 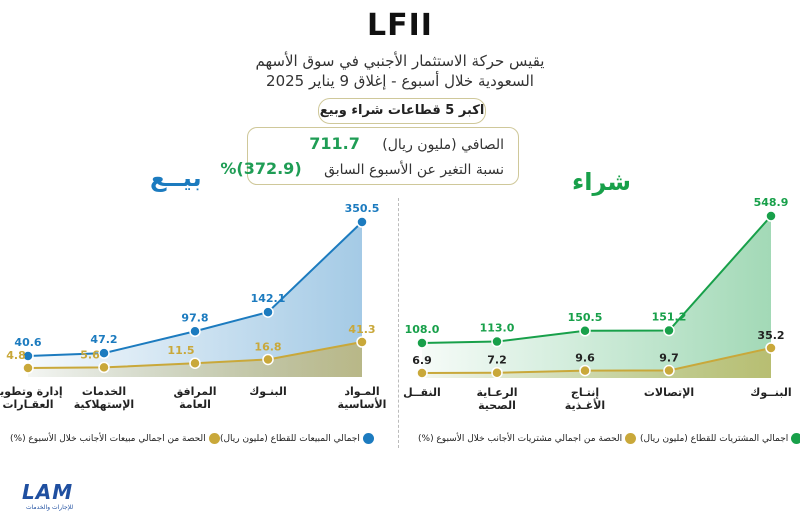 What do you see at coordinates (400, 25) in the screenshot?
I see `page-title: LFII` at bounding box center [400, 25].